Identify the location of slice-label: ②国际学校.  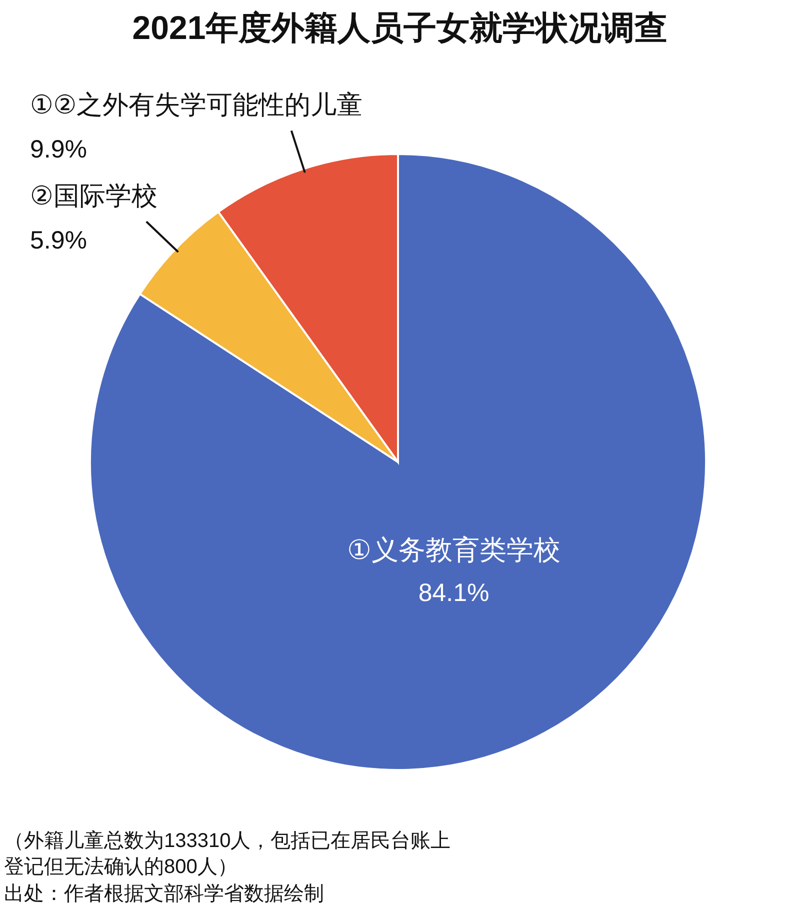
(94, 195).